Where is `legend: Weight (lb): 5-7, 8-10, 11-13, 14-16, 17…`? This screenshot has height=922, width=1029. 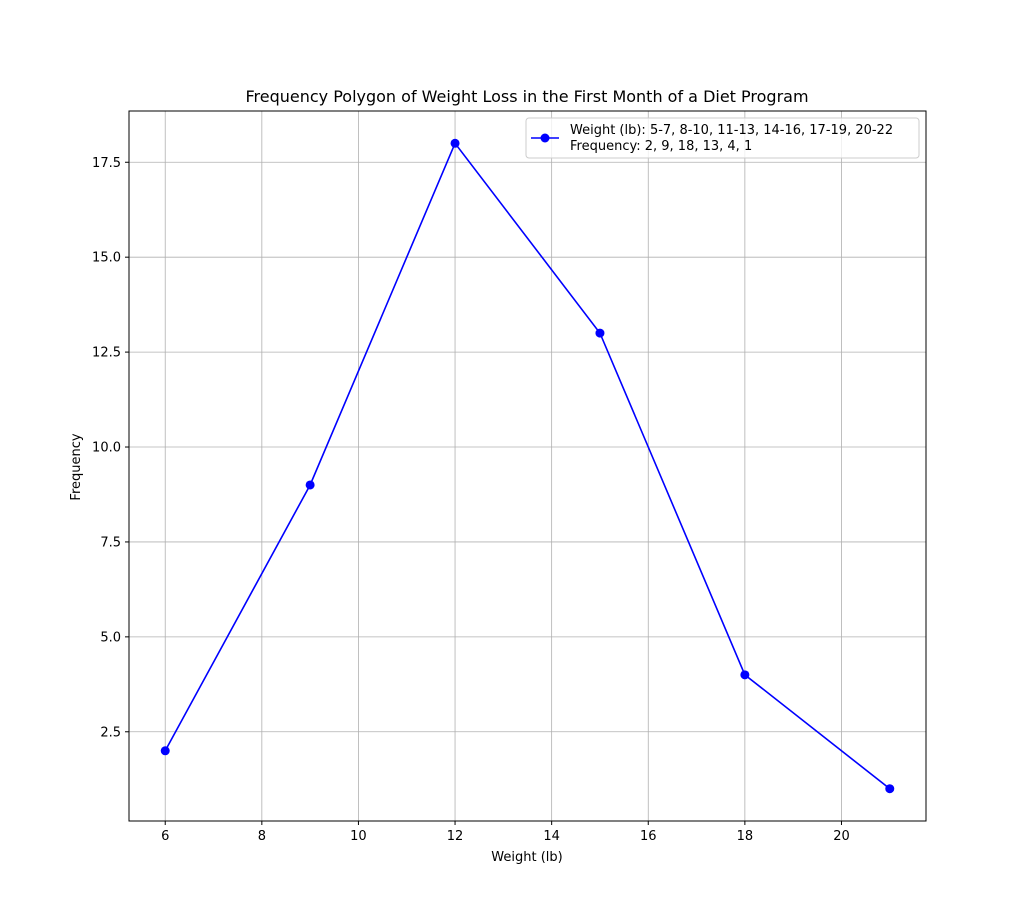 legend: Weight (lb): 5-7, 8-10, 11-13, 14-16, 17… is located at coordinates (722, 138).